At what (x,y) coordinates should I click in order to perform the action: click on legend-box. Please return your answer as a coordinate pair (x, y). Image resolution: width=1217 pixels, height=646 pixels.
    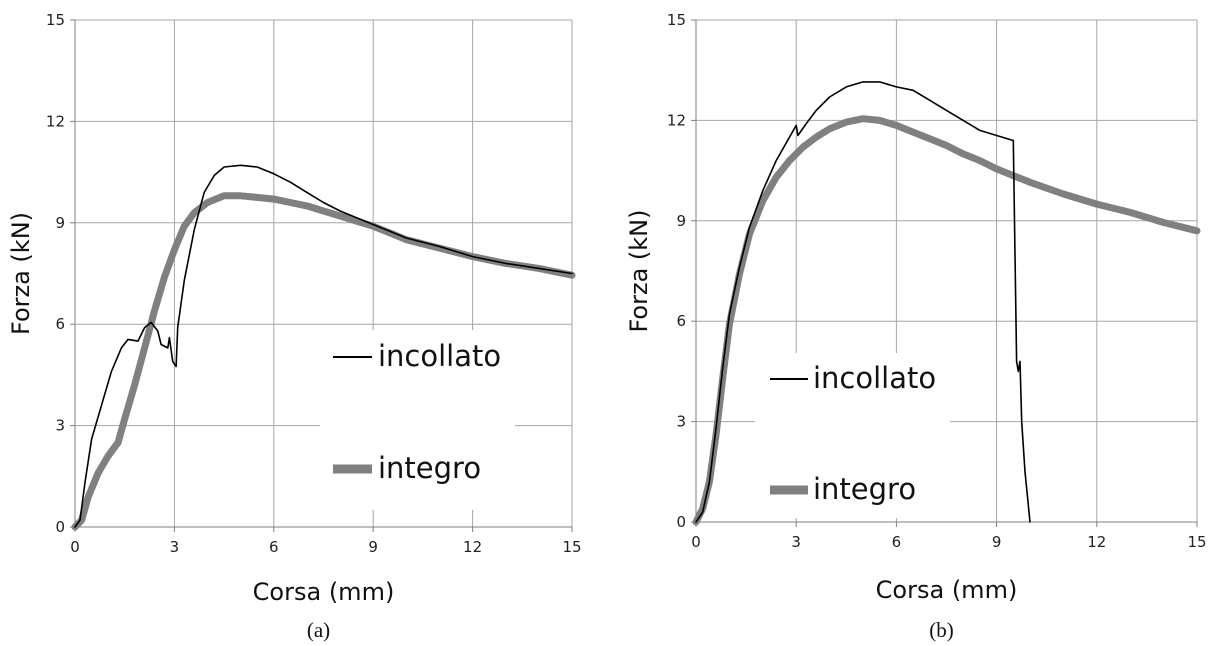
    Looking at the image, I should click on (417, 420).